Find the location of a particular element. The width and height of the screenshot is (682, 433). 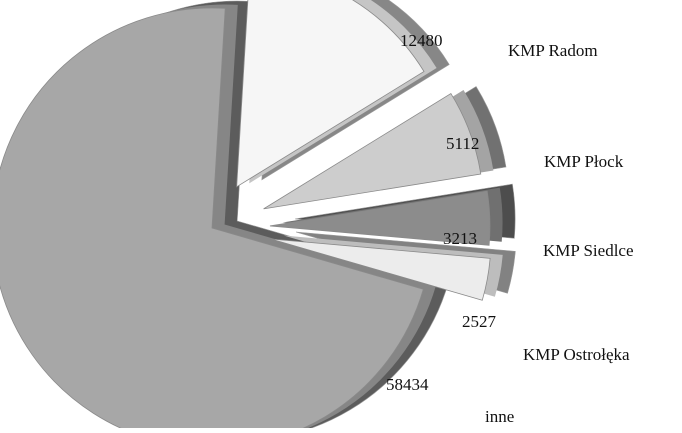

category-label-kmp-plock: KMP Płock is located at coordinates (584, 161).